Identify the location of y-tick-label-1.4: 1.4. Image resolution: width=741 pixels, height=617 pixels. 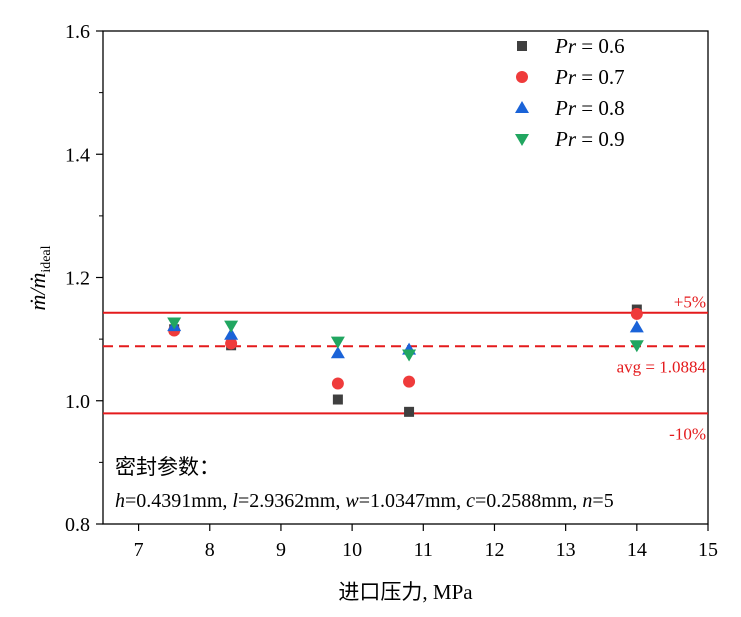
(77, 155).